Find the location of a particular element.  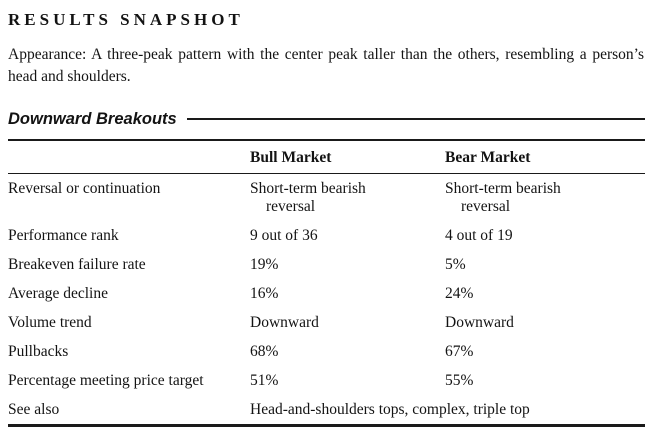

bull-market-value: 9 out of 36 is located at coordinates (284, 235).